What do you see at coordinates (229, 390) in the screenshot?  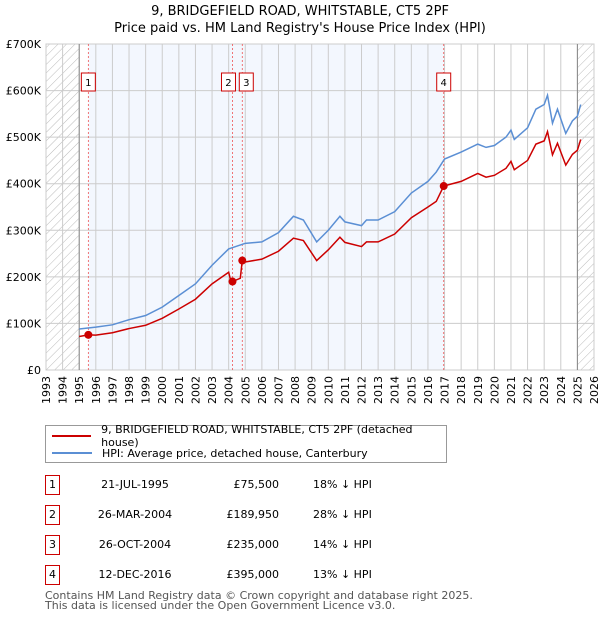 I see `x-tick-label: 2004` at bounding box center [229, 390].